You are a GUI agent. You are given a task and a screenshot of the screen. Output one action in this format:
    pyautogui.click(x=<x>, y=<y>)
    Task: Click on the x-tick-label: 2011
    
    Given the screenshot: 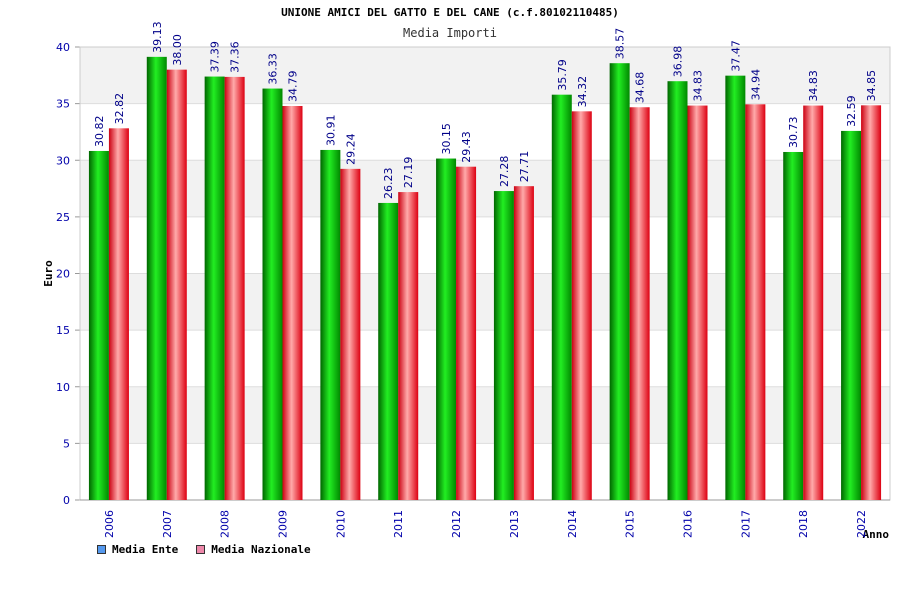 What is the action you would take?
    pyautogui.click(x=398, y=524)
    